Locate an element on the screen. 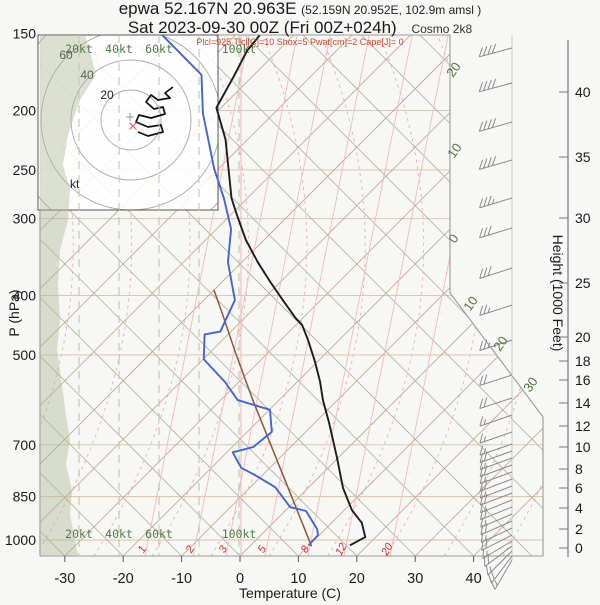 The height and width of the screenshot is (605, 600). height-tick-label: 12 is located at coordinates (583, 426).